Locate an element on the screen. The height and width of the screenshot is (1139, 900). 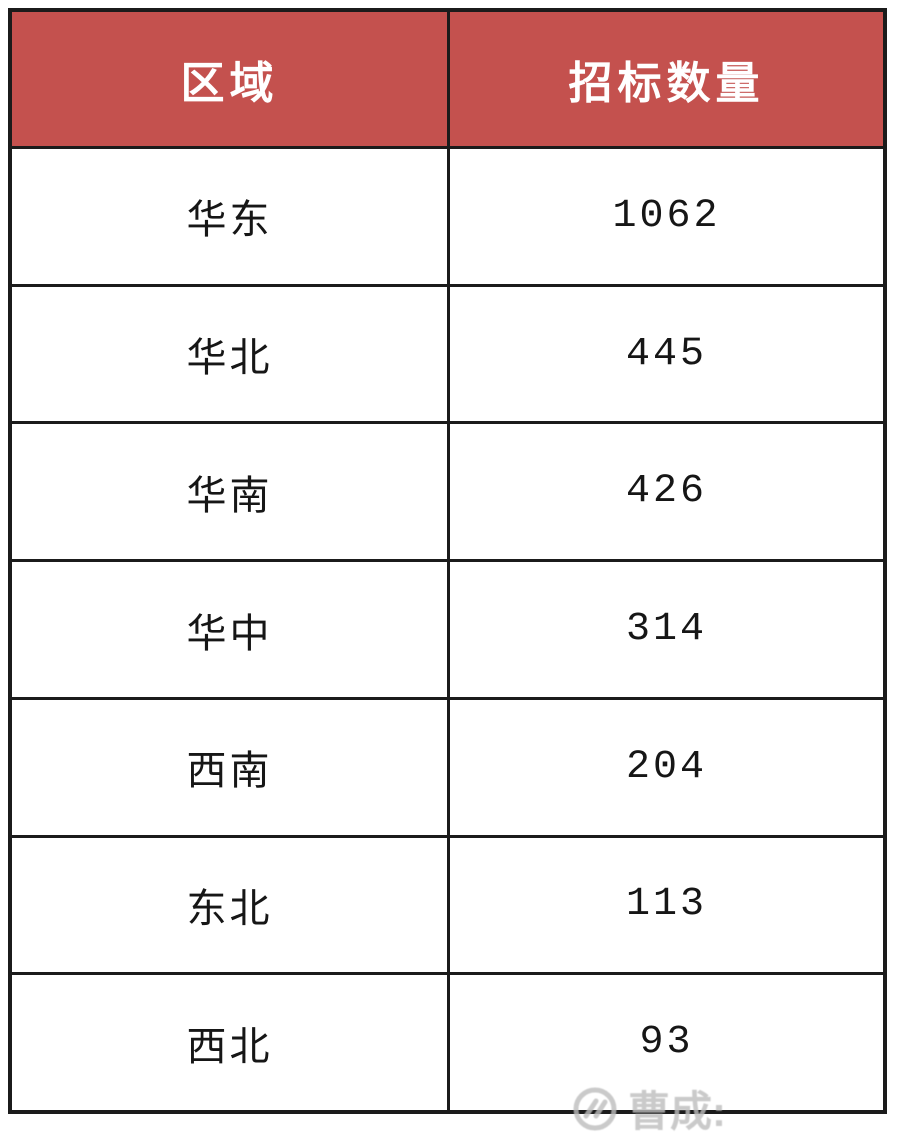
region-cell: 华中 is located at coordinates (231, 629).